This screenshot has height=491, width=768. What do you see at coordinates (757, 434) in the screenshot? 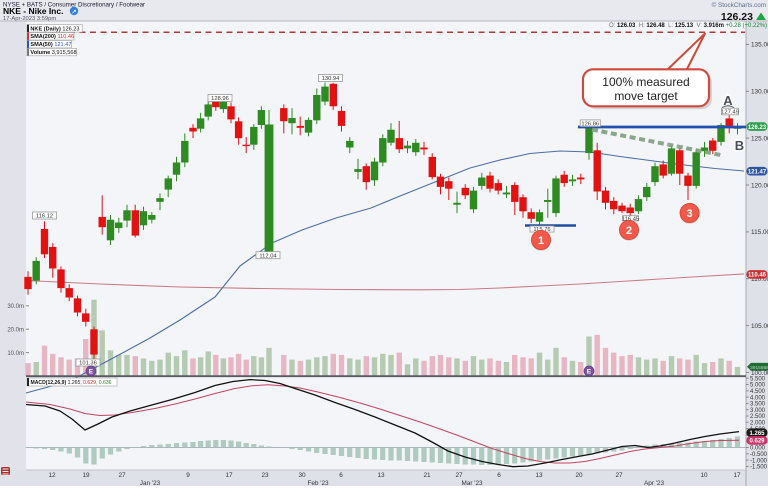
I see `svg-text: 1.265` at bounding box center [757, 434].